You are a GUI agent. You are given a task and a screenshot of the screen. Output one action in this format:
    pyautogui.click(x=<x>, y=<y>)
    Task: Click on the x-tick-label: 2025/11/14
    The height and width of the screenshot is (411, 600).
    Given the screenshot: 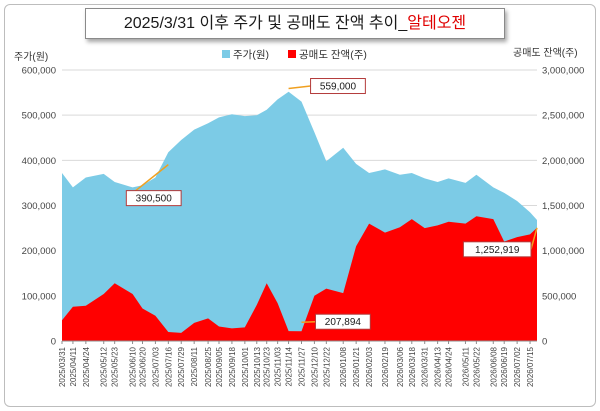 What is the action you would take?
    pyautogui.click(x=289, y=366)
    